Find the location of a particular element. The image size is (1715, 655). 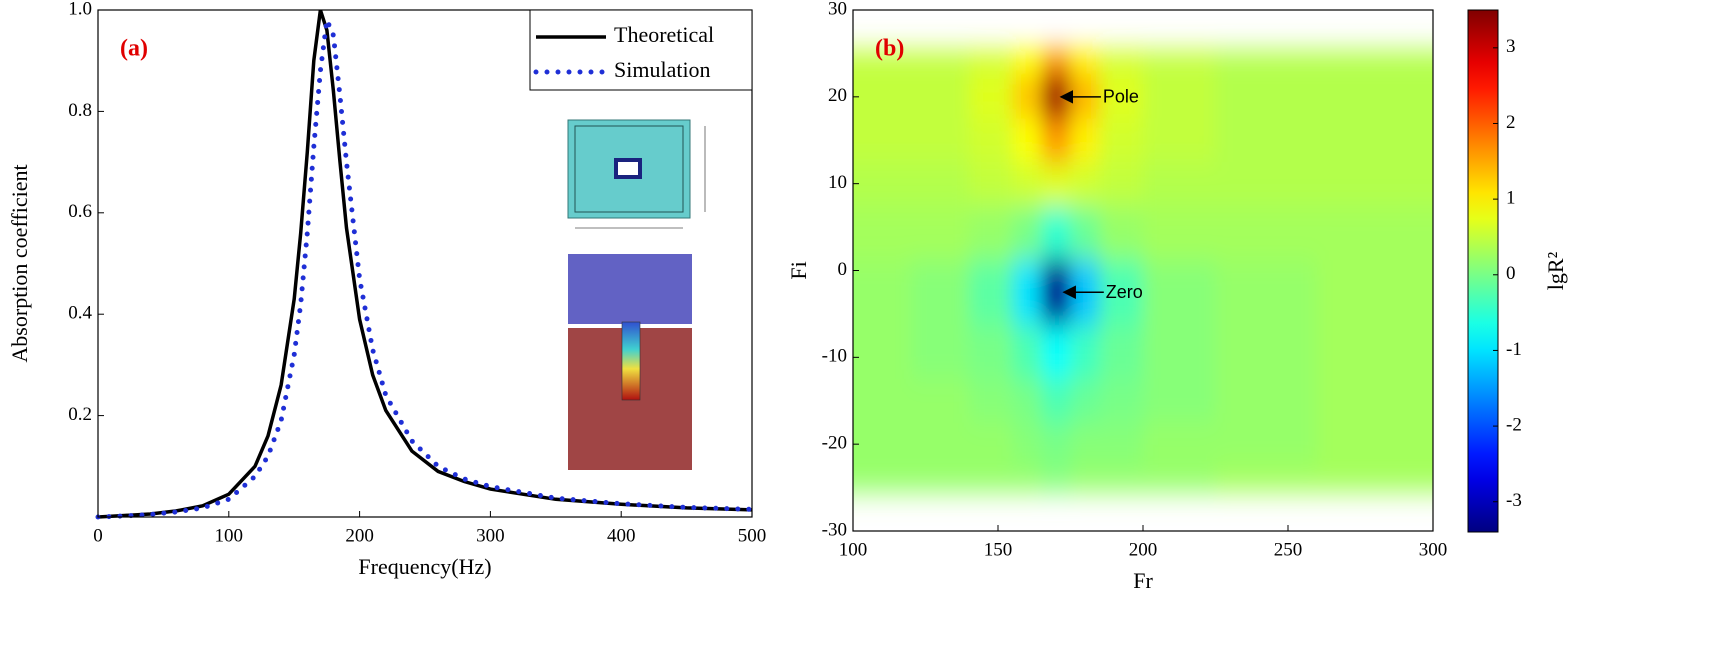

legend-label: Theoretical is located at coordinates (664, 34).